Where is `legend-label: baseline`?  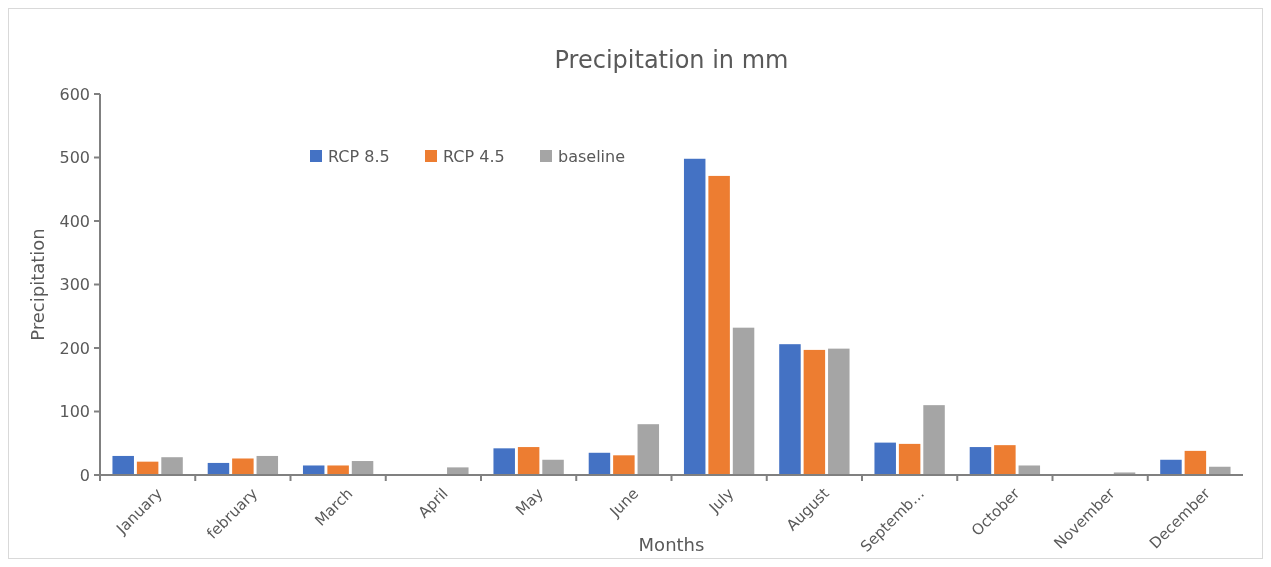
legend-label: baseline is located at coordinates (592, 156).